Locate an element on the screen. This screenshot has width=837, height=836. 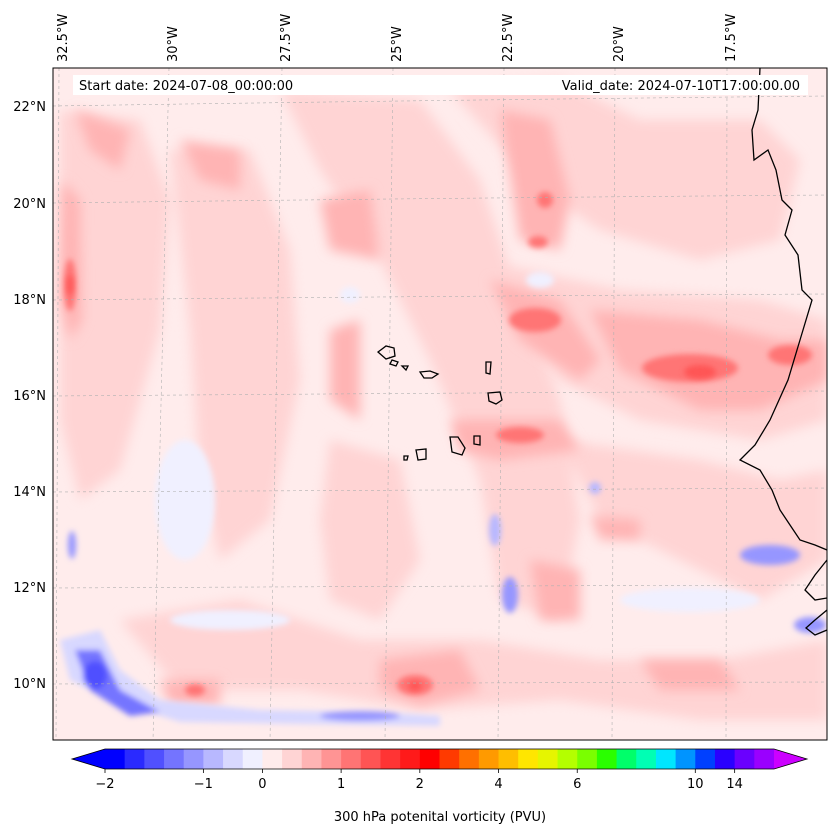
date-header-bar is located at coordinates (440, 85).